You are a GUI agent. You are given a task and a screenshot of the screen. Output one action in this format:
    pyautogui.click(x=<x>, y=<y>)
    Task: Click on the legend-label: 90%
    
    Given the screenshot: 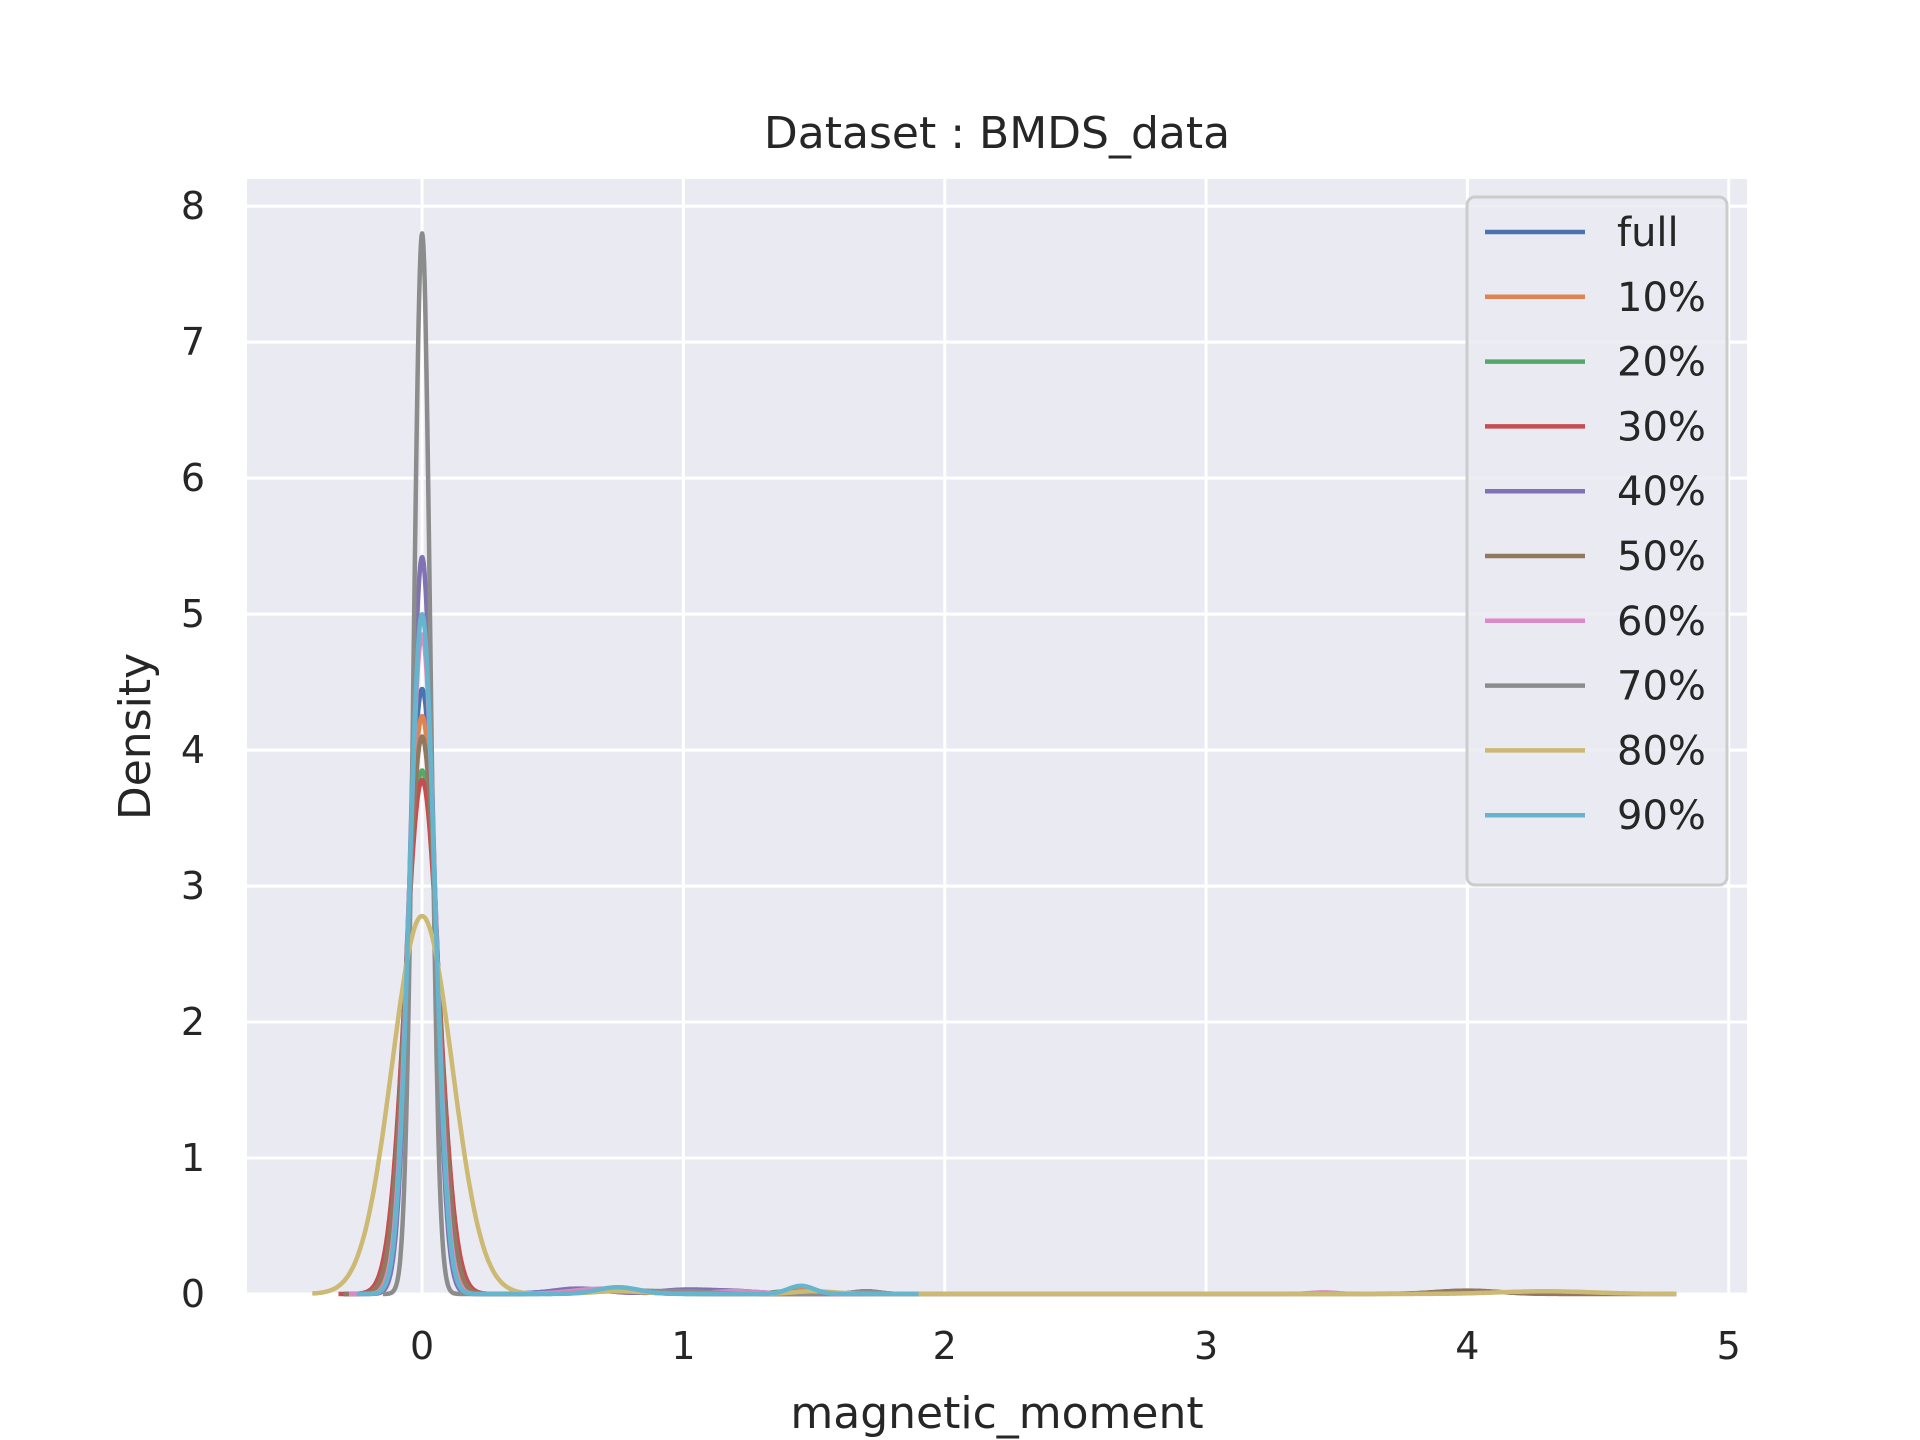 What is the action you would take?
    pyautogui.click(x=1661, y=816)
    